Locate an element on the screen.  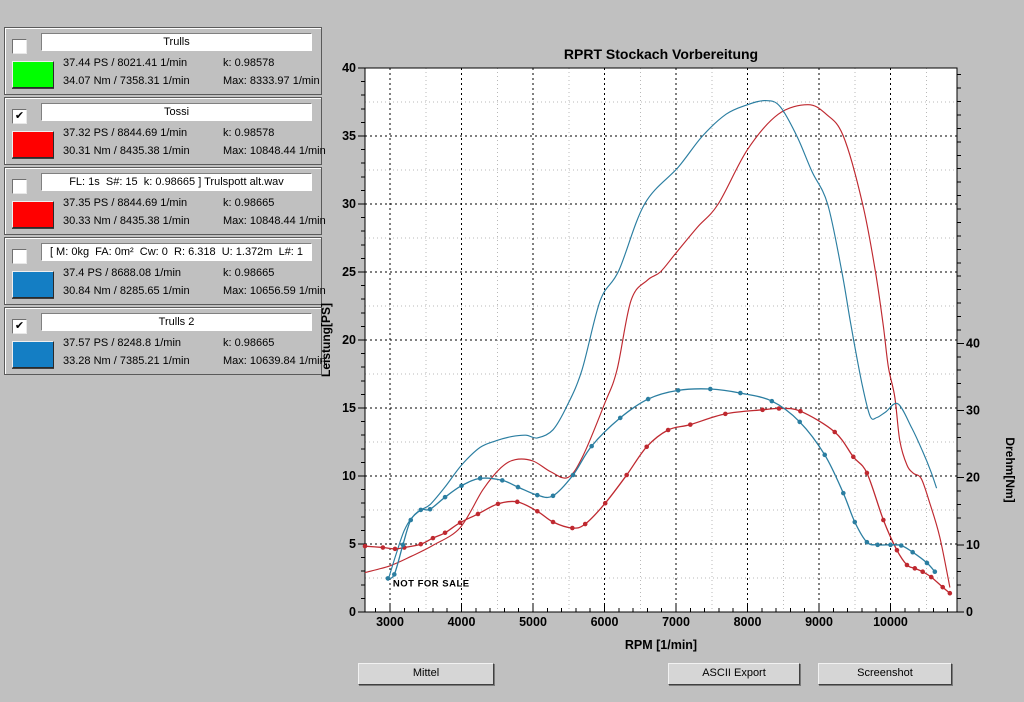
svg-text: 10000 is located at coordinates (890, 622).